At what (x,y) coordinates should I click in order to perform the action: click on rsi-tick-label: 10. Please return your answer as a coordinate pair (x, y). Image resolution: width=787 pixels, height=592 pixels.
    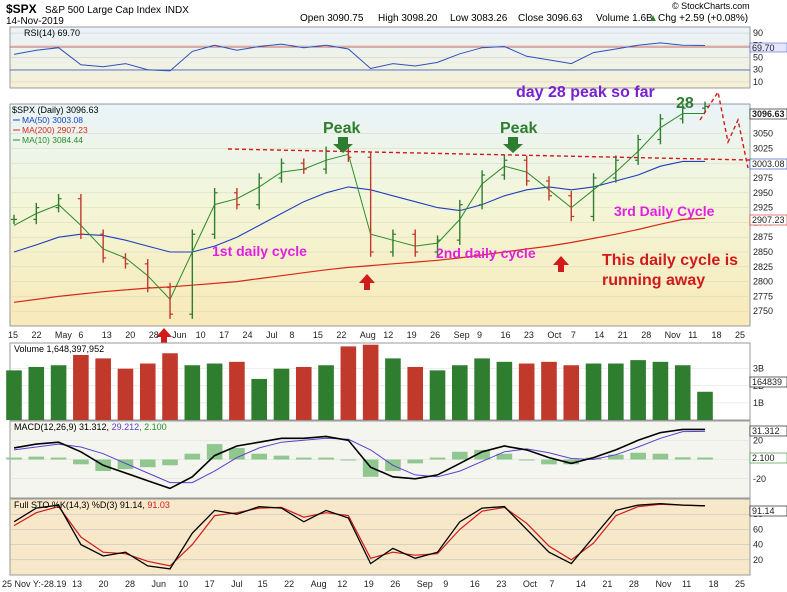
    Looking at the image, I should click on (758, 82).